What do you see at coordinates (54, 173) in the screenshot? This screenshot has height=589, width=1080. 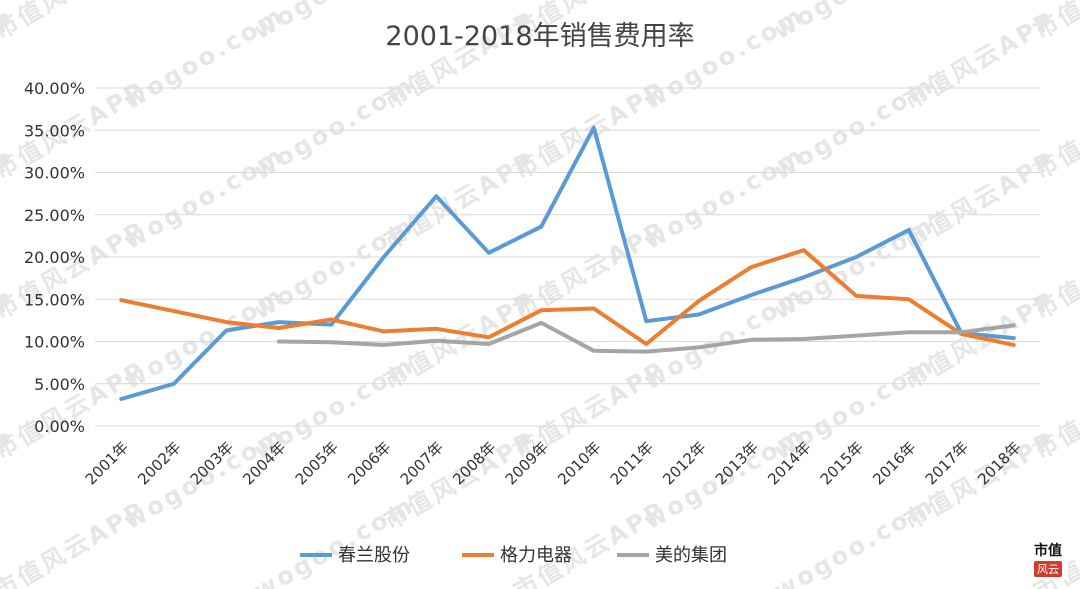 I see `y-tick-label: 30.00%` at bounding box center [54, 173].